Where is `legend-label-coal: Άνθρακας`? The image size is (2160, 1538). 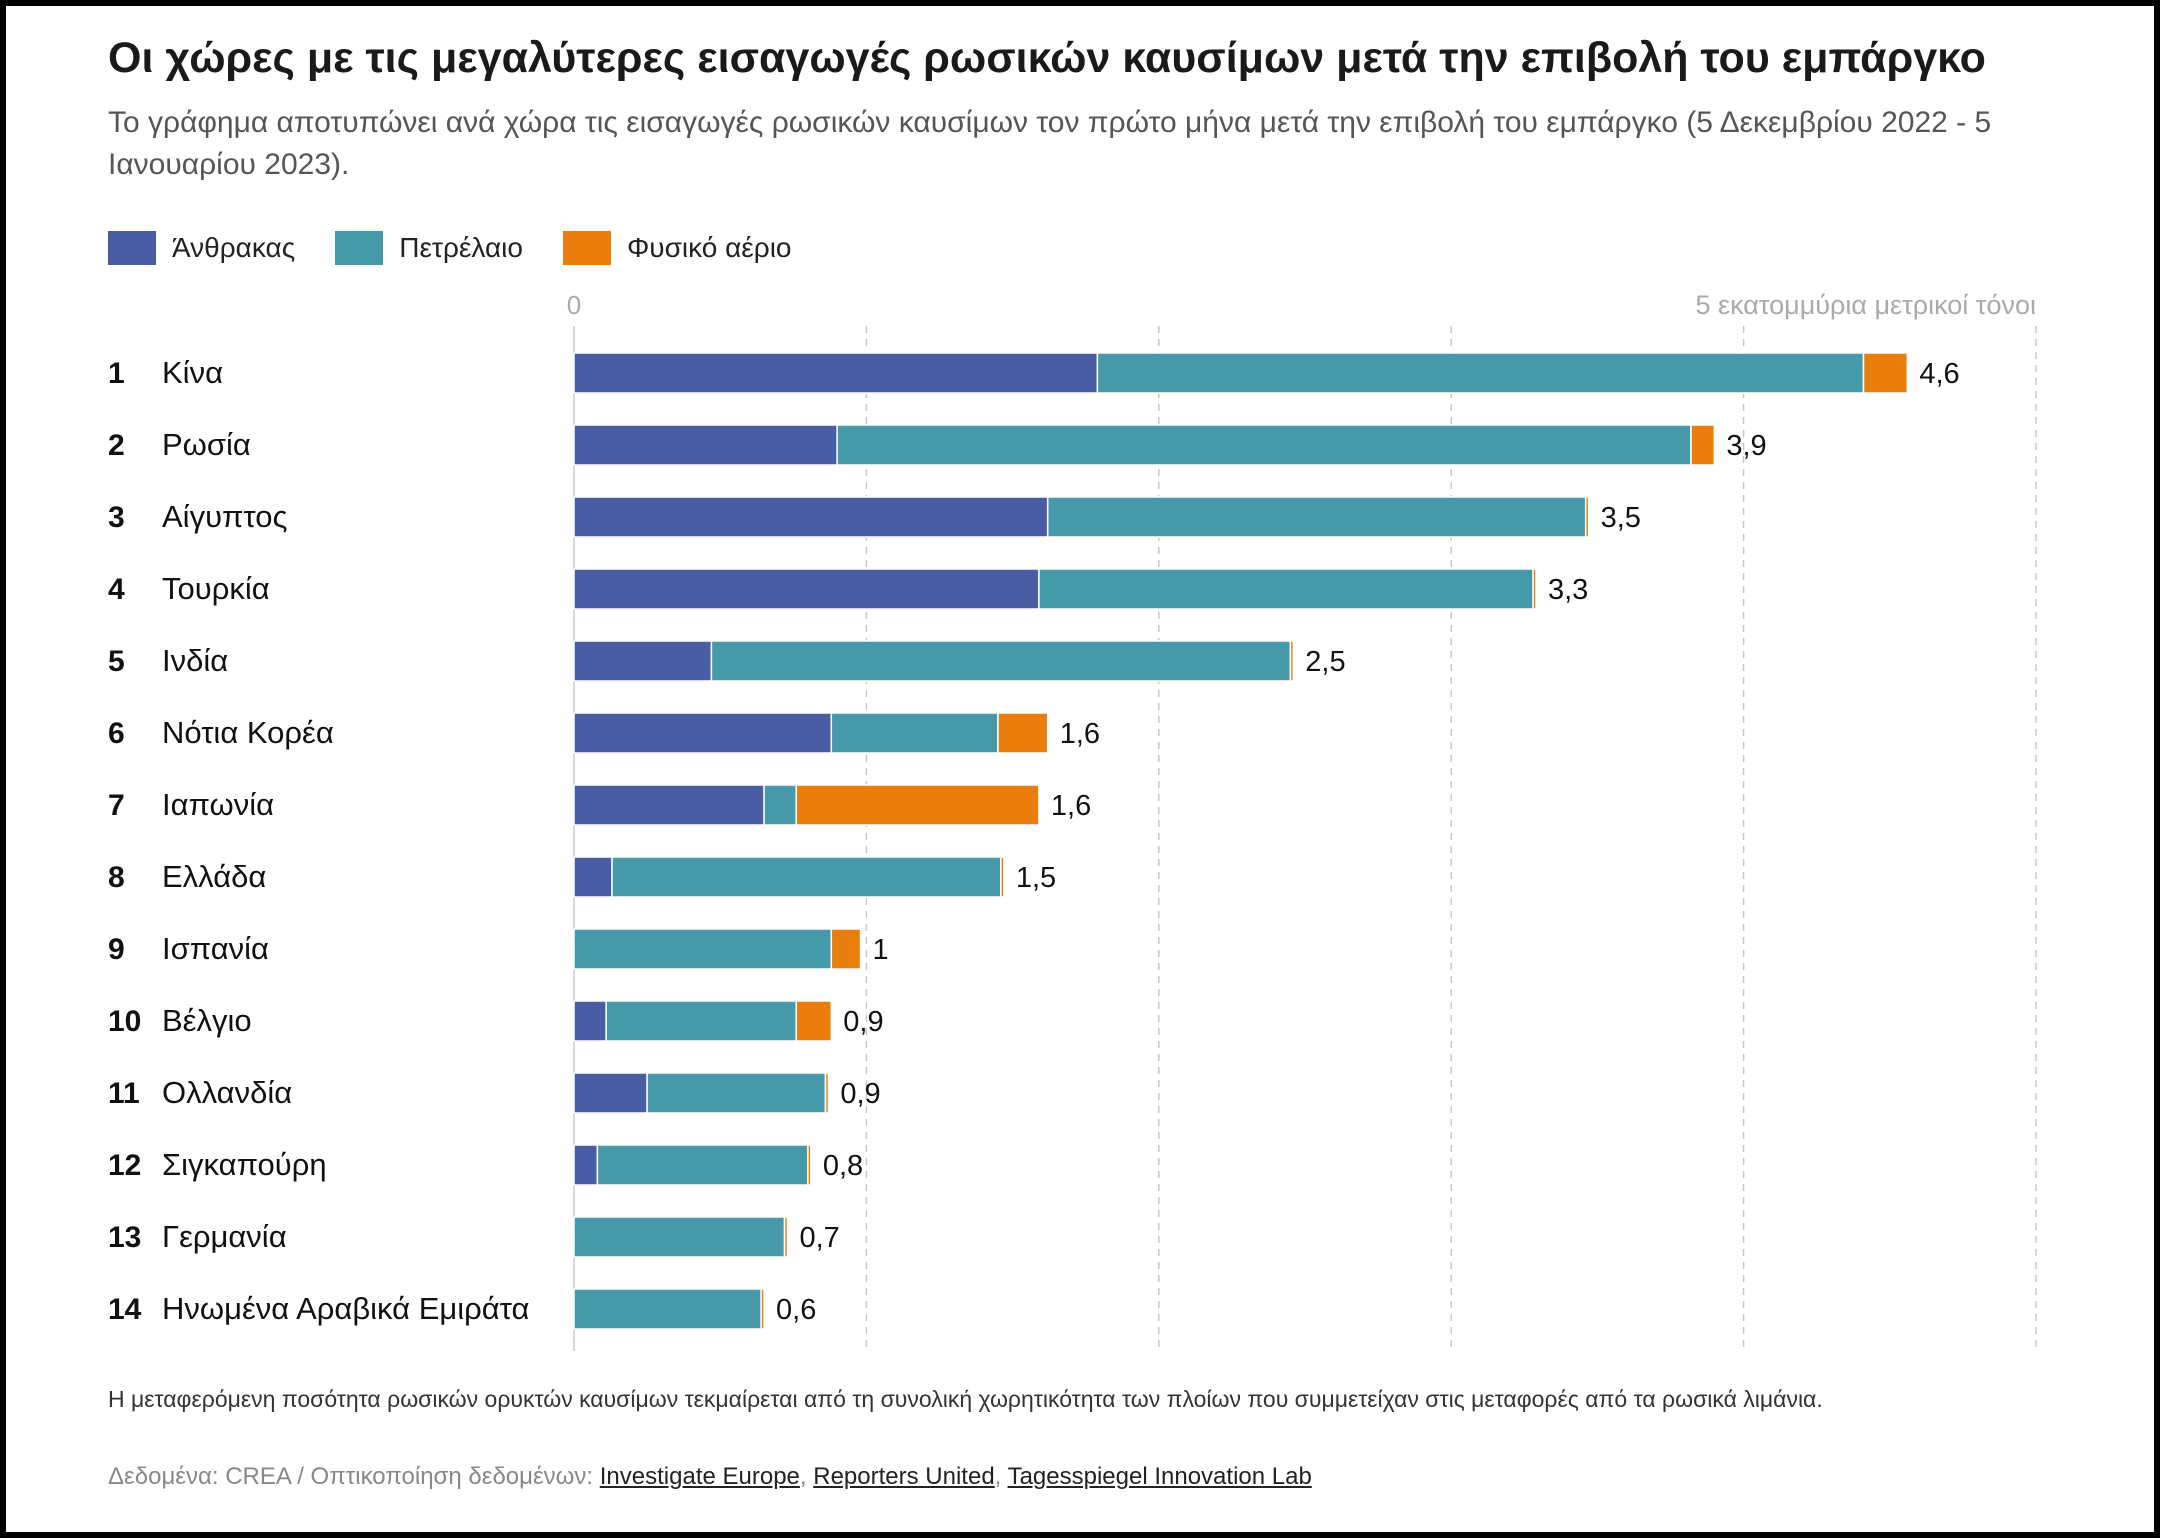 legend-label-coal: Άνθρακας is located at coordinates (234, 247).